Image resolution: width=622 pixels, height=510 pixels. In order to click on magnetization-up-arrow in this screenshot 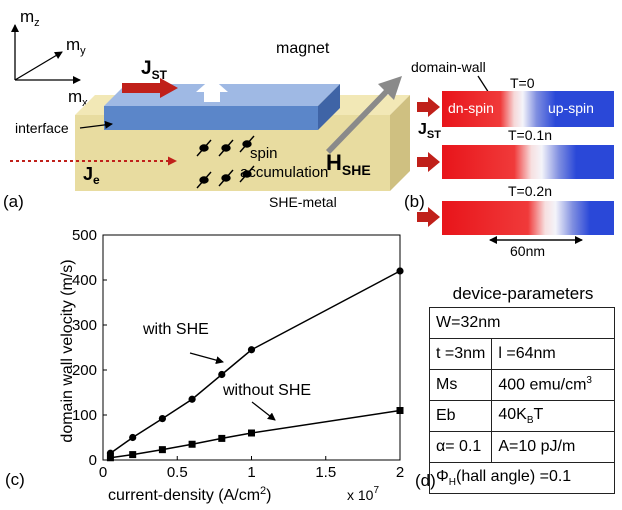, I will do `click(212, 90)`.